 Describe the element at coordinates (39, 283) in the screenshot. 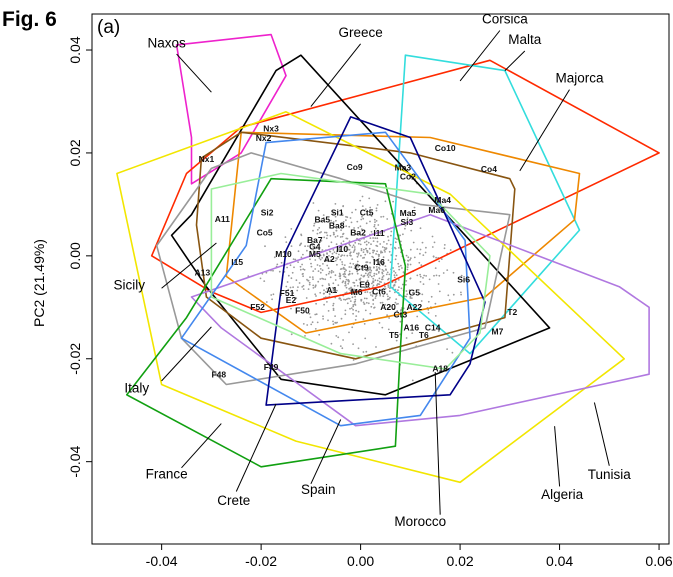

I see `y-axis-title: PC2 (21.49%)` at that location.